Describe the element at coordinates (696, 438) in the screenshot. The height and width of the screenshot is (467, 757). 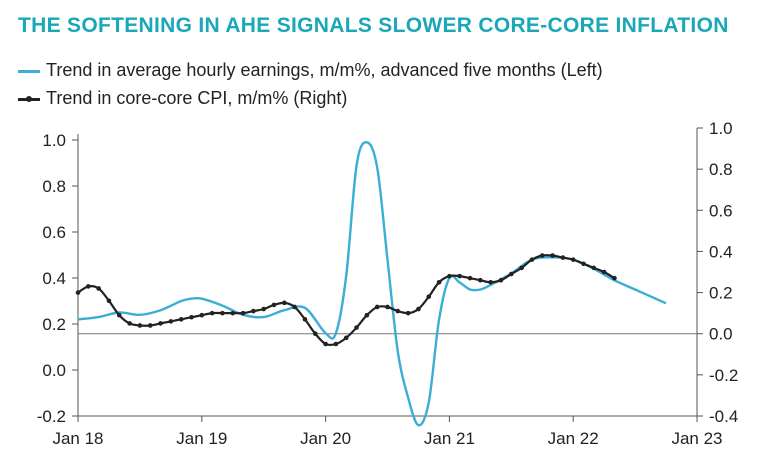
I see `x-tick-label: Jan 23` at that location.